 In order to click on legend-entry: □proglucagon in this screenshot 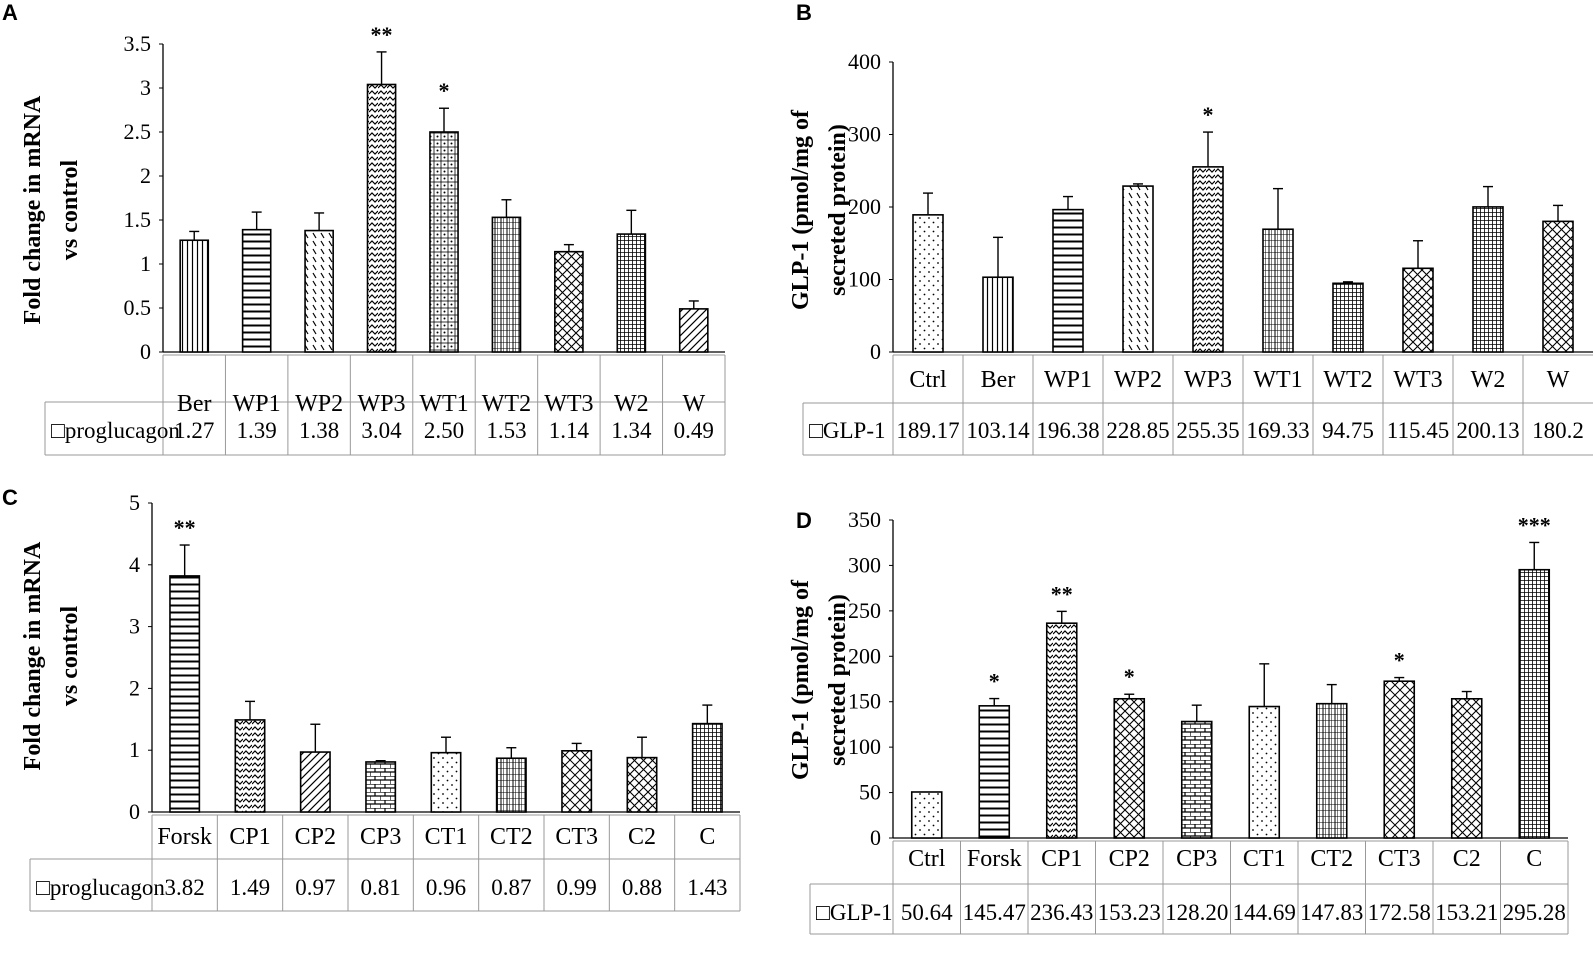, I will do `click(115, 430)`.